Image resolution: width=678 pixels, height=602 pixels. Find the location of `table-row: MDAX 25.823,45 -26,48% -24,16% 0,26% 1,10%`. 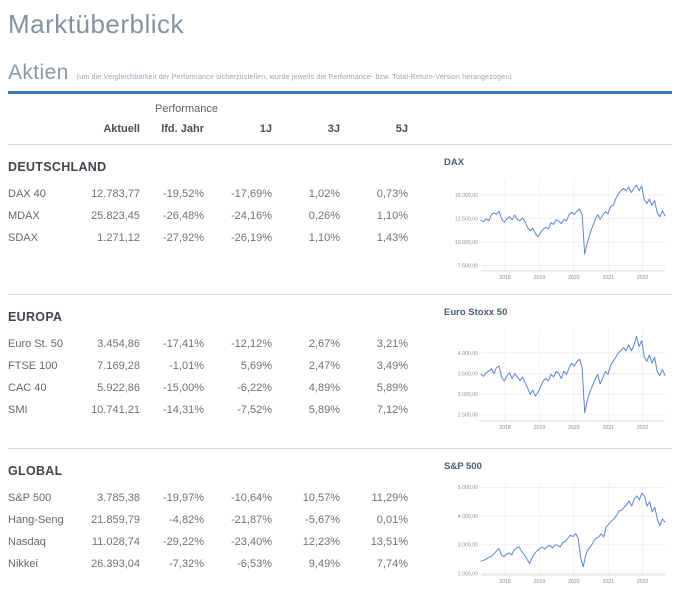

table-row: MDAX 25.823,45 -26,48% -24,16% 0,26% 1,10% is located at coordinates (209, 216).